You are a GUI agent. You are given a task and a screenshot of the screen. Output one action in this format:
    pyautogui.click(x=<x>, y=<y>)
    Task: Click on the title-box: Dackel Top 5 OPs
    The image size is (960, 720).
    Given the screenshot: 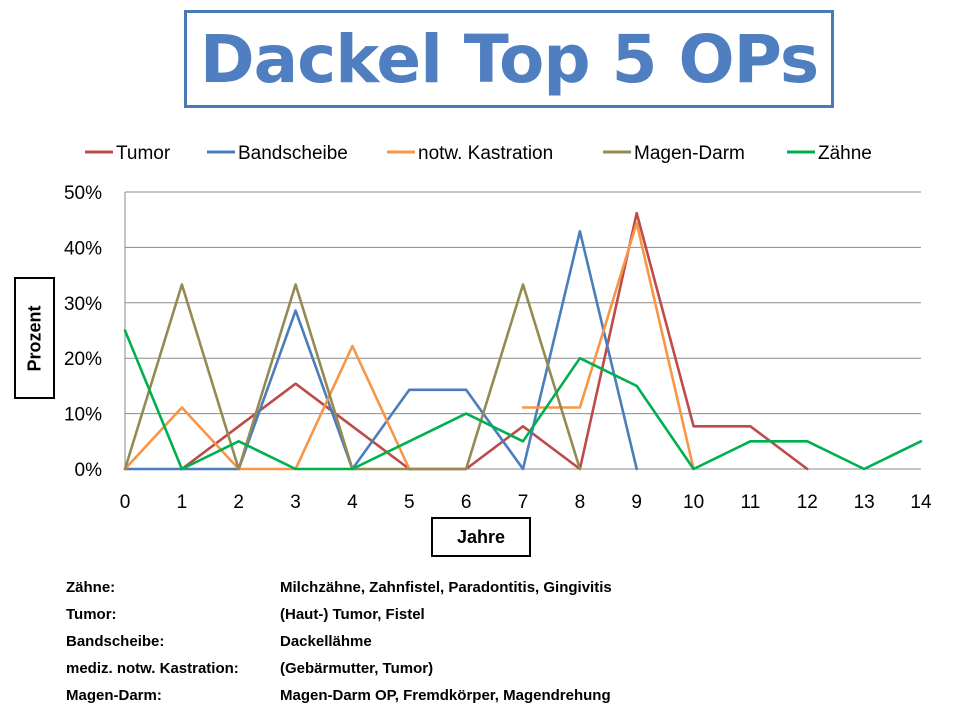 What is the action you would take?
    pyautogui.click(x=509, y=59)
    